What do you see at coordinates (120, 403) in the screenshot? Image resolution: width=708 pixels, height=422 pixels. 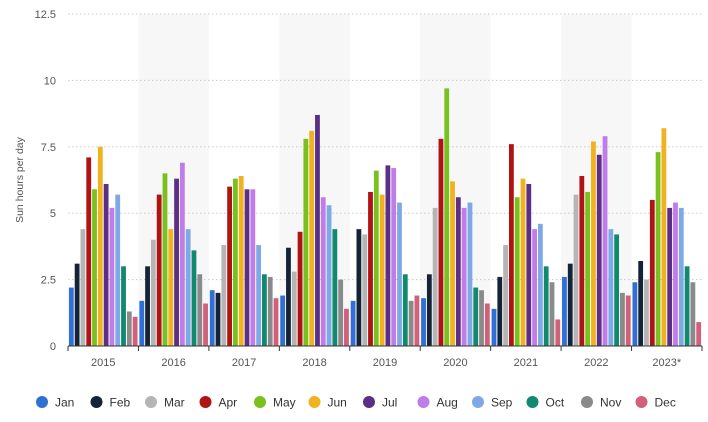 I see `legend-label-feb: Feb` at bounding box center [120, 403].